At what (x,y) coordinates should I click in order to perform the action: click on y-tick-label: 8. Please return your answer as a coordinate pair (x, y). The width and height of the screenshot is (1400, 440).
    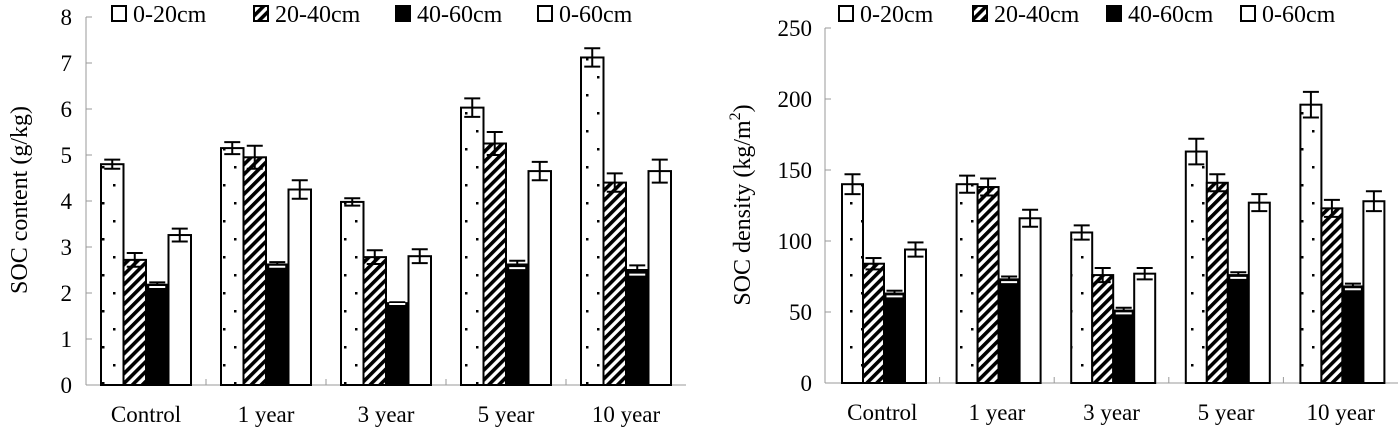
    Looking at the image, I should click on (67, 17).